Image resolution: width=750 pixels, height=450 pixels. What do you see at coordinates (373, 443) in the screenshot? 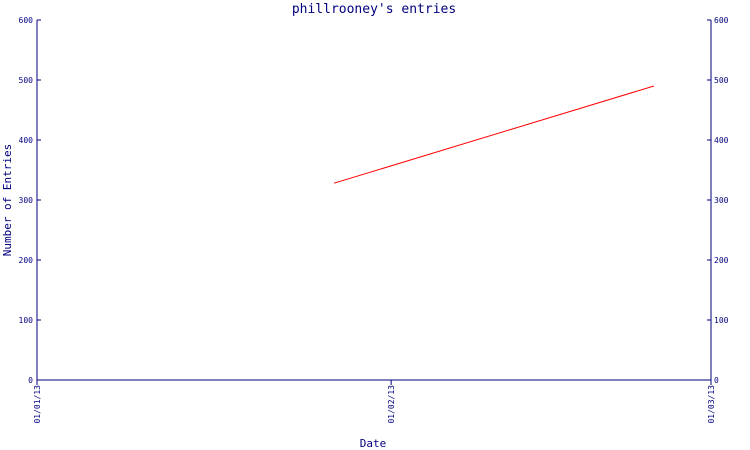
I see `x-axis-label: Date` at bounding box center [373, 443].